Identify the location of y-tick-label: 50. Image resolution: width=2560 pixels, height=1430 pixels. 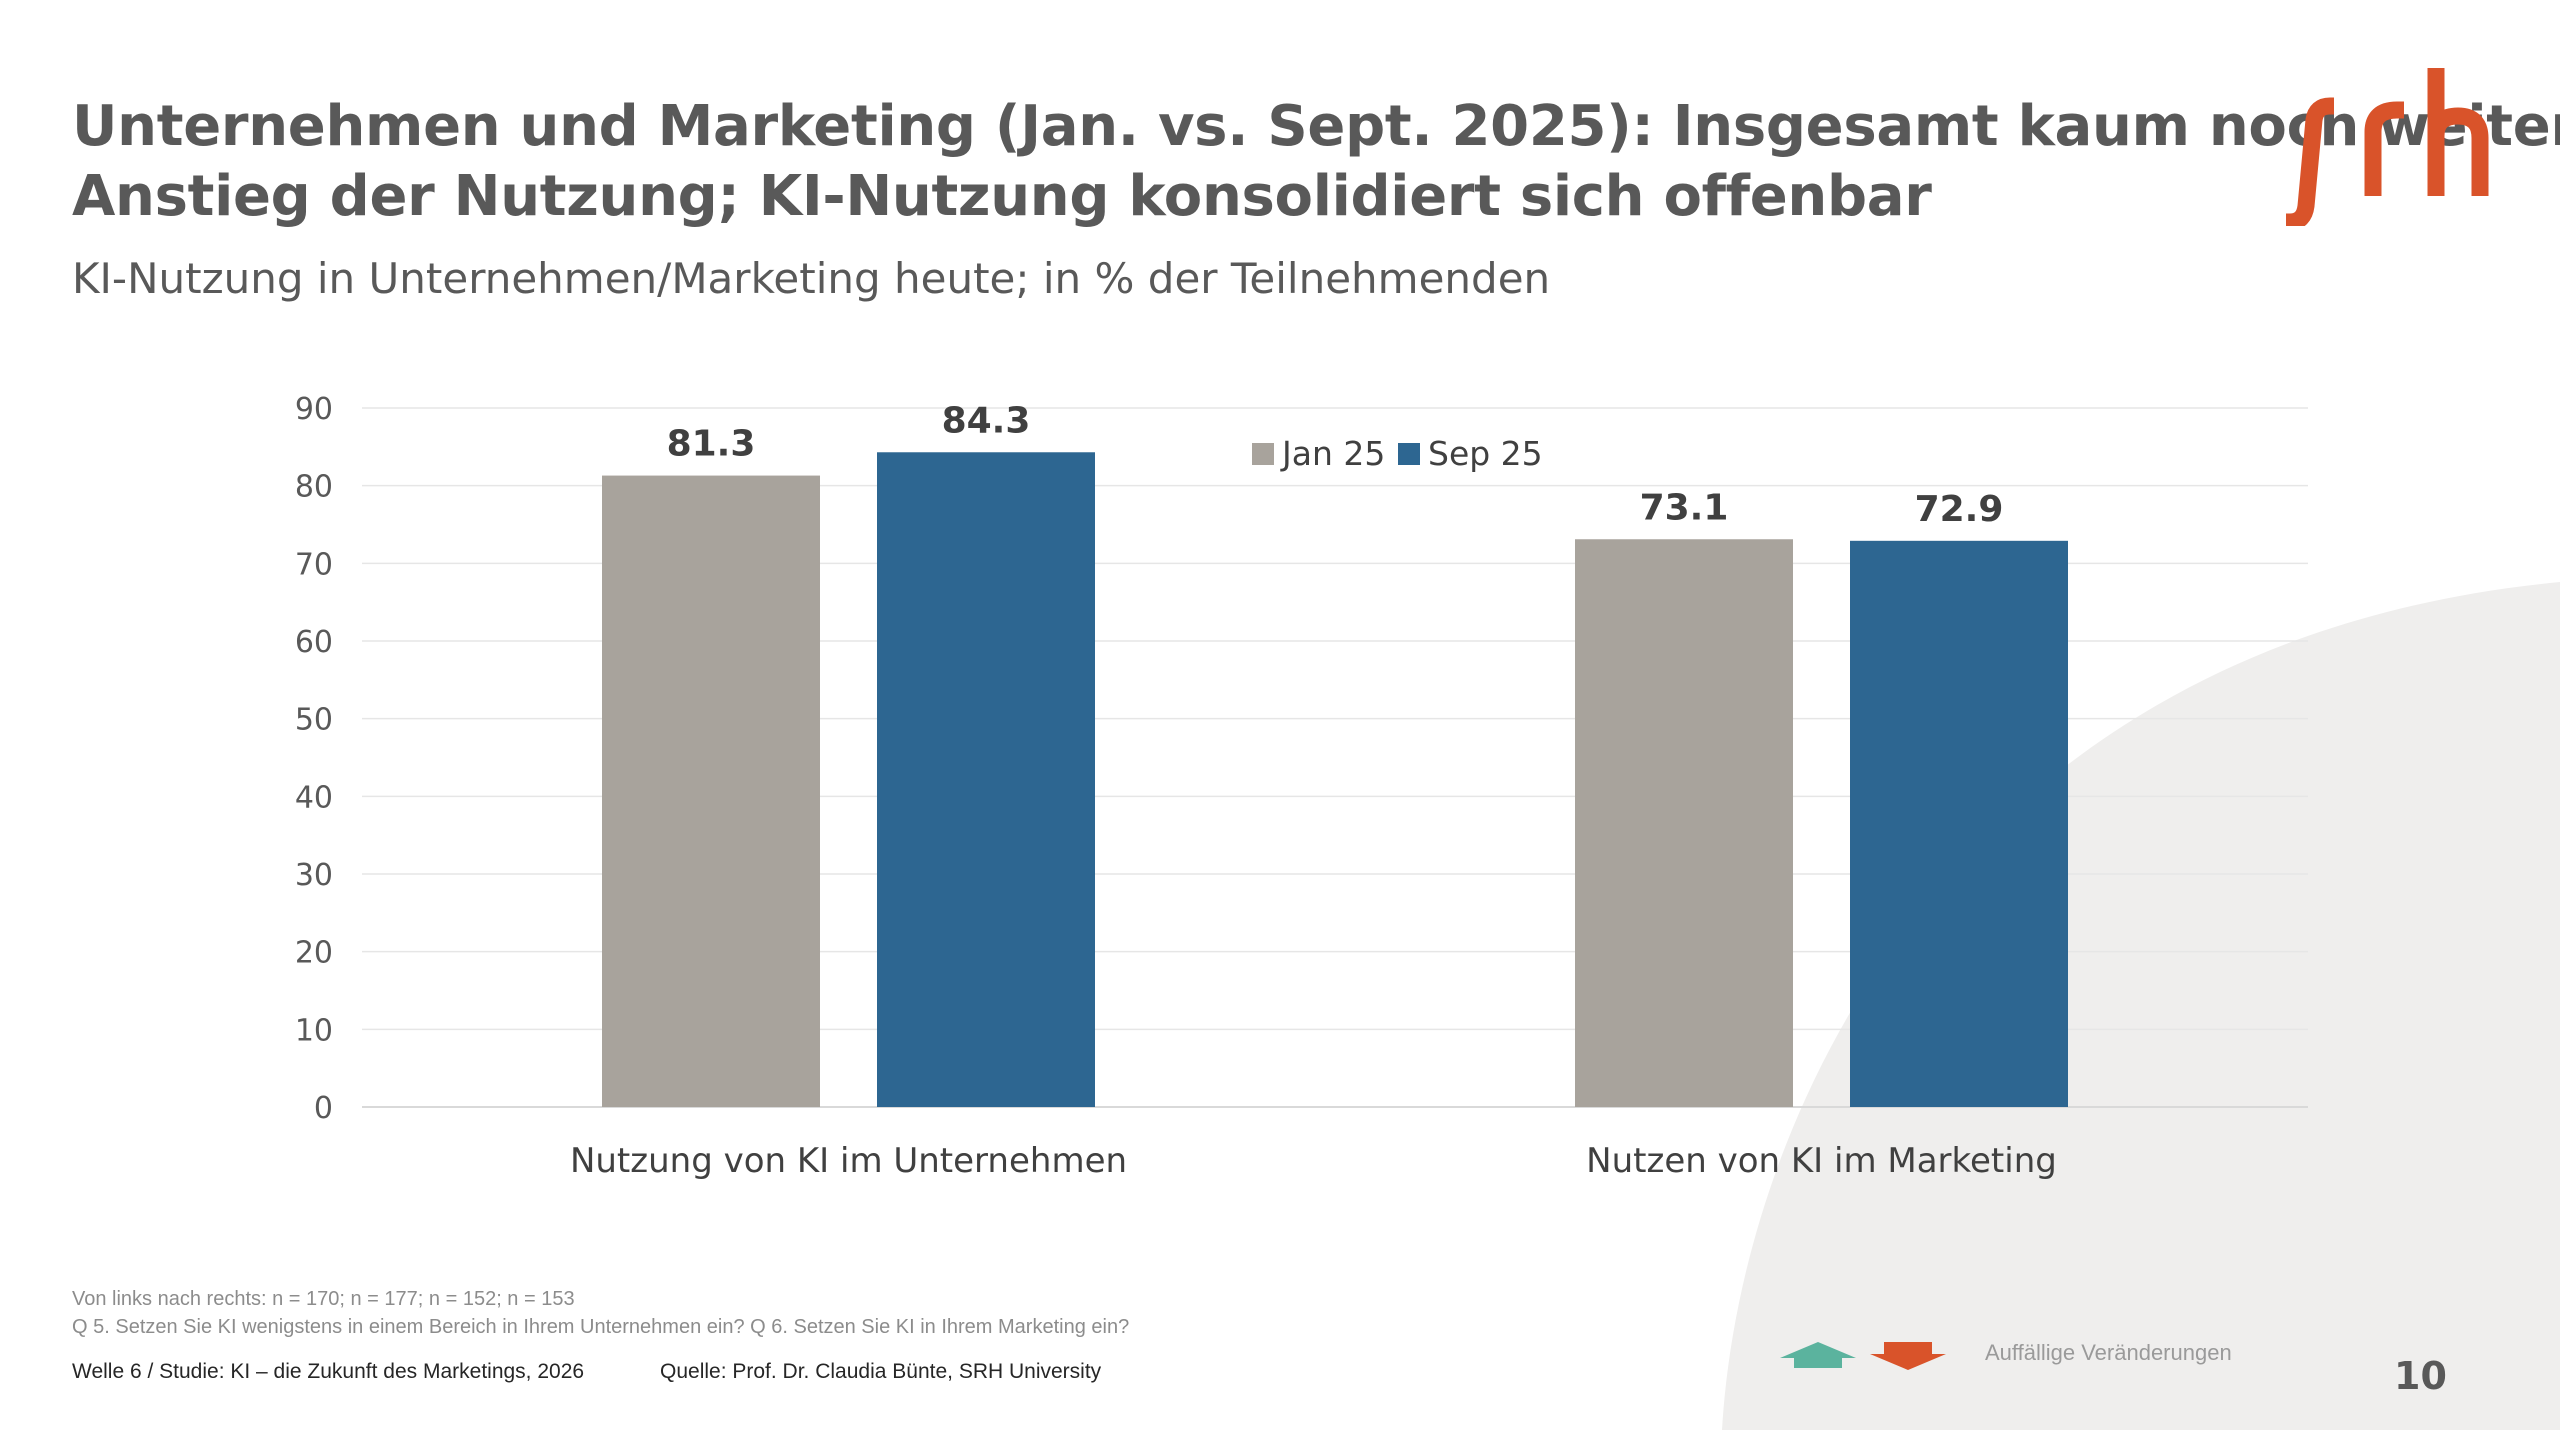
(314, 720).